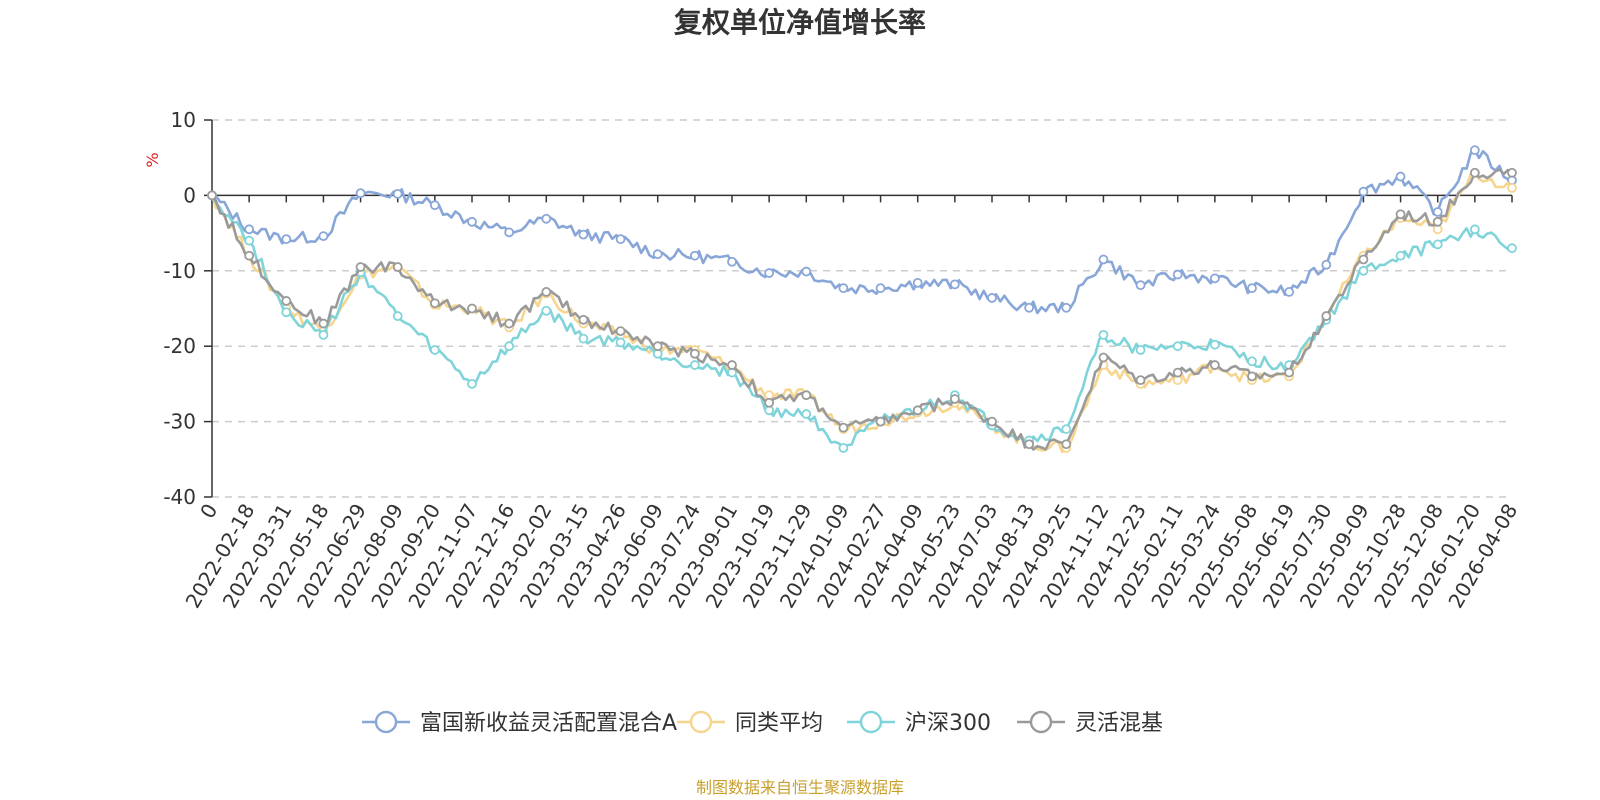 This screenshot has width=1600, height=800. I want to click on legend-item: 灵活混基, so click(1090, 723).